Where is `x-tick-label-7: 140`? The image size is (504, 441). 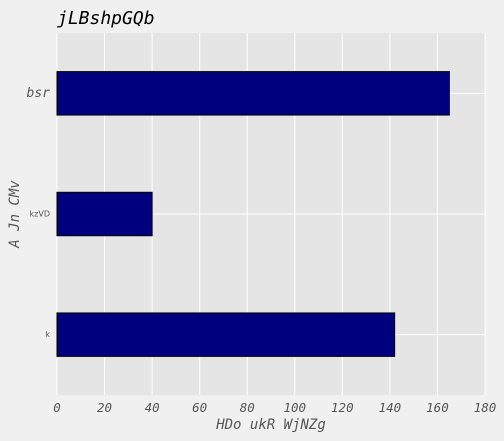
x-tick-label-7: 140 is located at coordinates (390, 407).